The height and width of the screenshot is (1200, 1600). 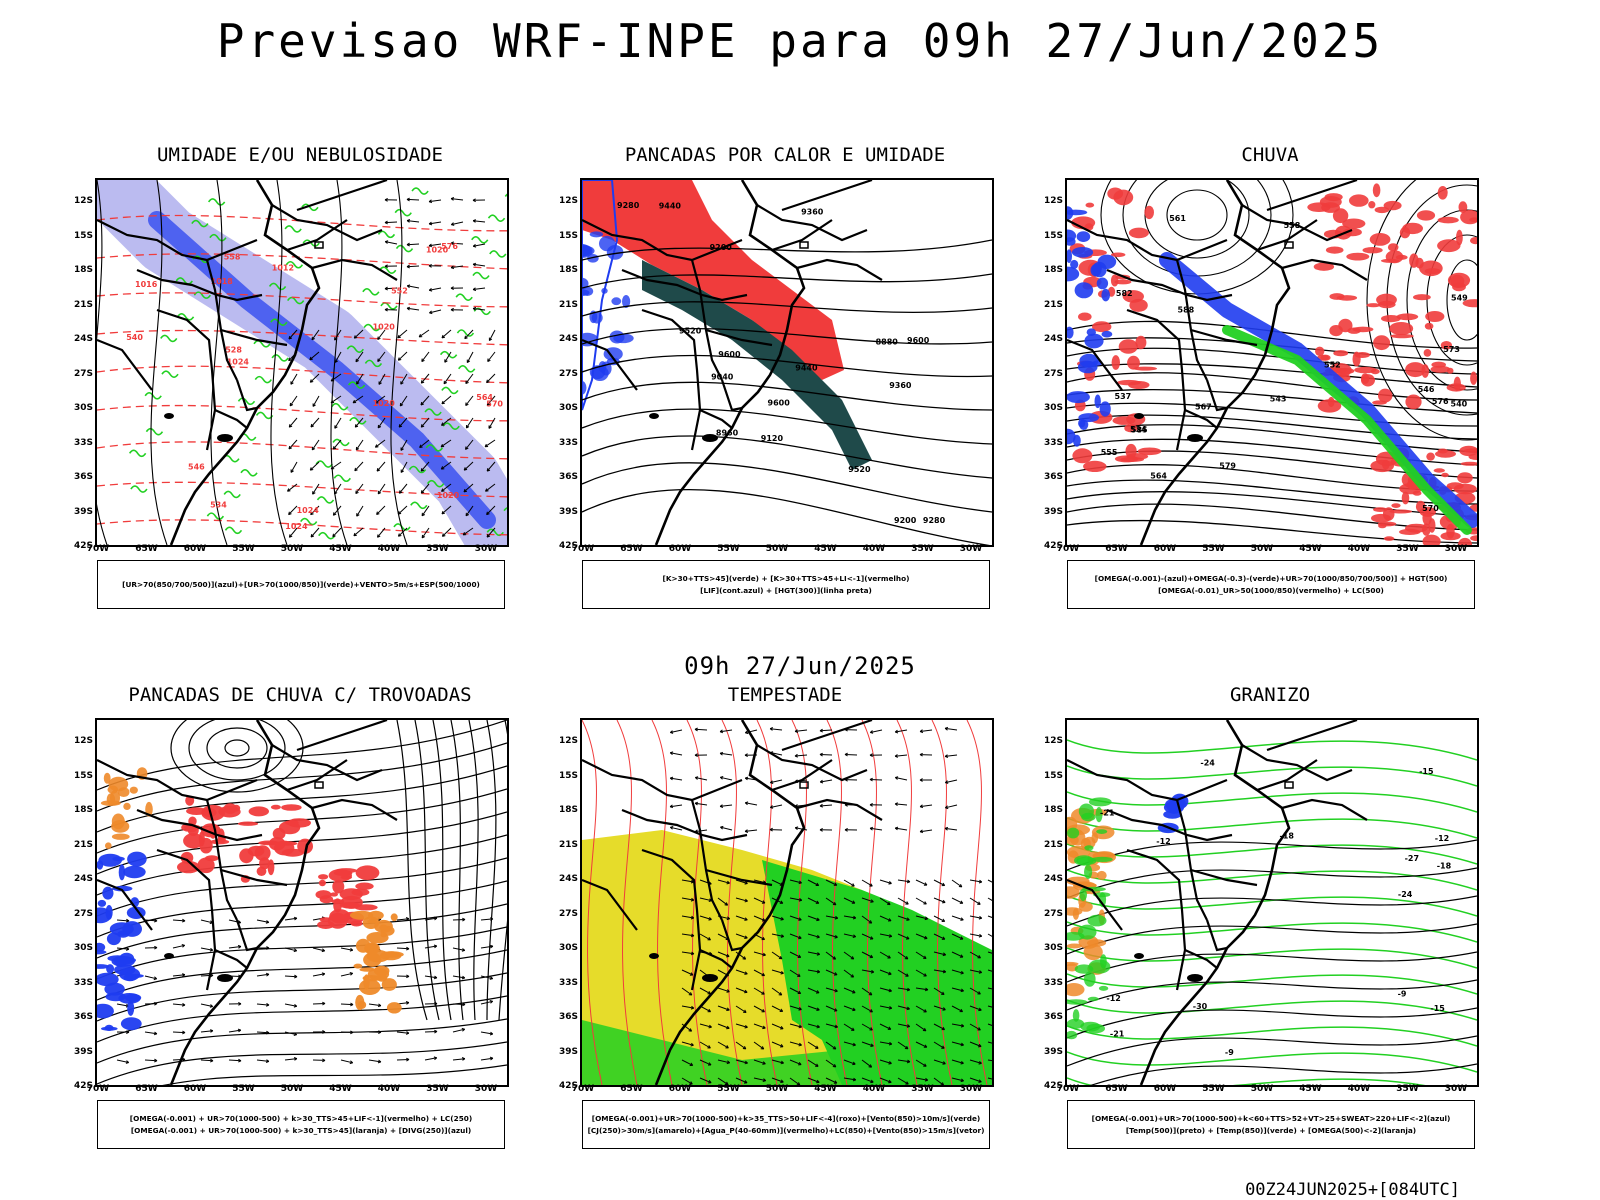 I want to click on contour-label: 552, so click(x=1332, y=365).